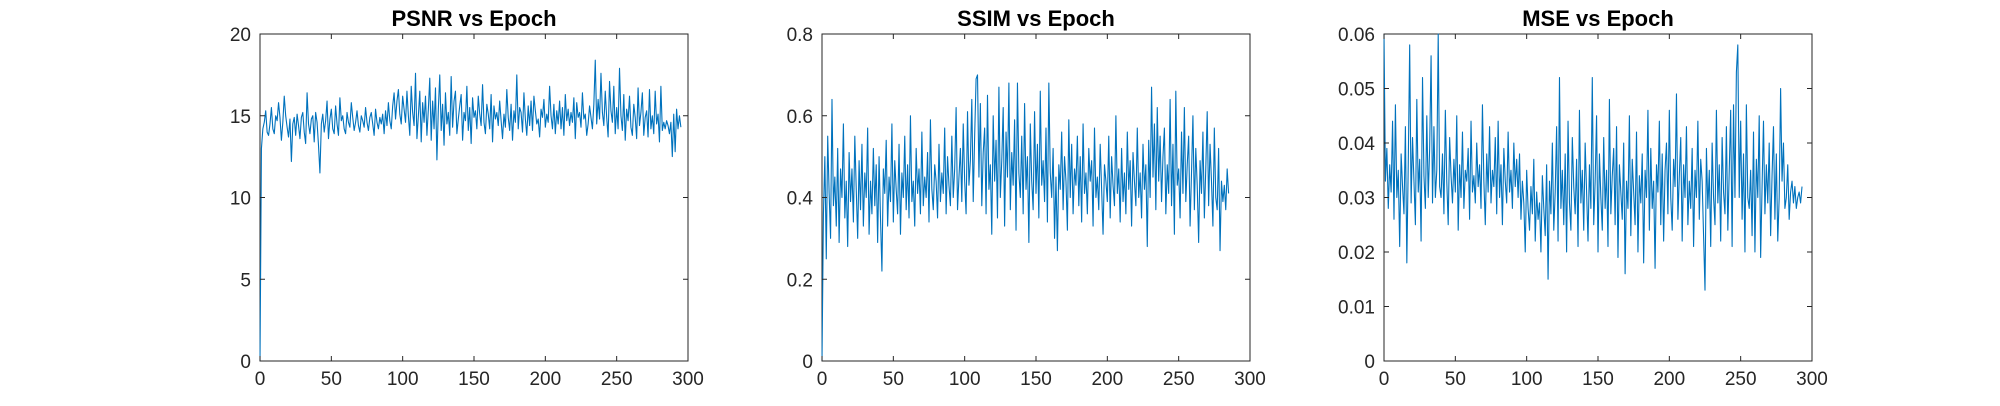 The height and width of the screenshot is (406, 2000). Describe the element at coordinates (1036, 18) in the screenshot. I see `ssim-title: SSIM vs Epoch` at that location.